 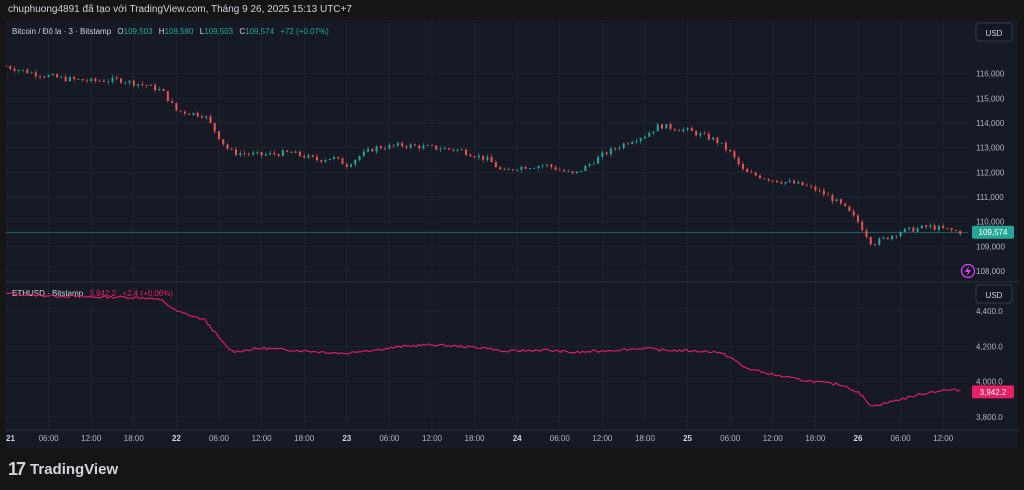 I want to click on time-axis-label: 12:00, so click(x=773, y=438).